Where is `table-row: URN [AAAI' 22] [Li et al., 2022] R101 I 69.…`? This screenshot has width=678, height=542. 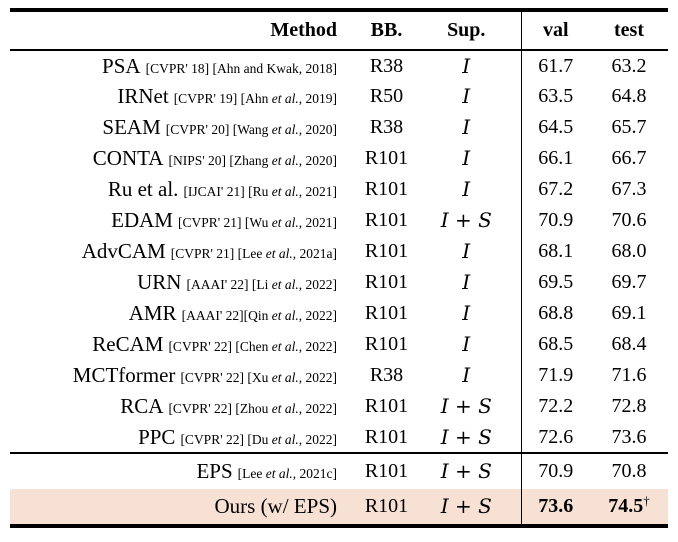 table-row: URN [AAAI' 22] [Li et al., 2022] R101 I 69.… is located at coordinates (339, 282).